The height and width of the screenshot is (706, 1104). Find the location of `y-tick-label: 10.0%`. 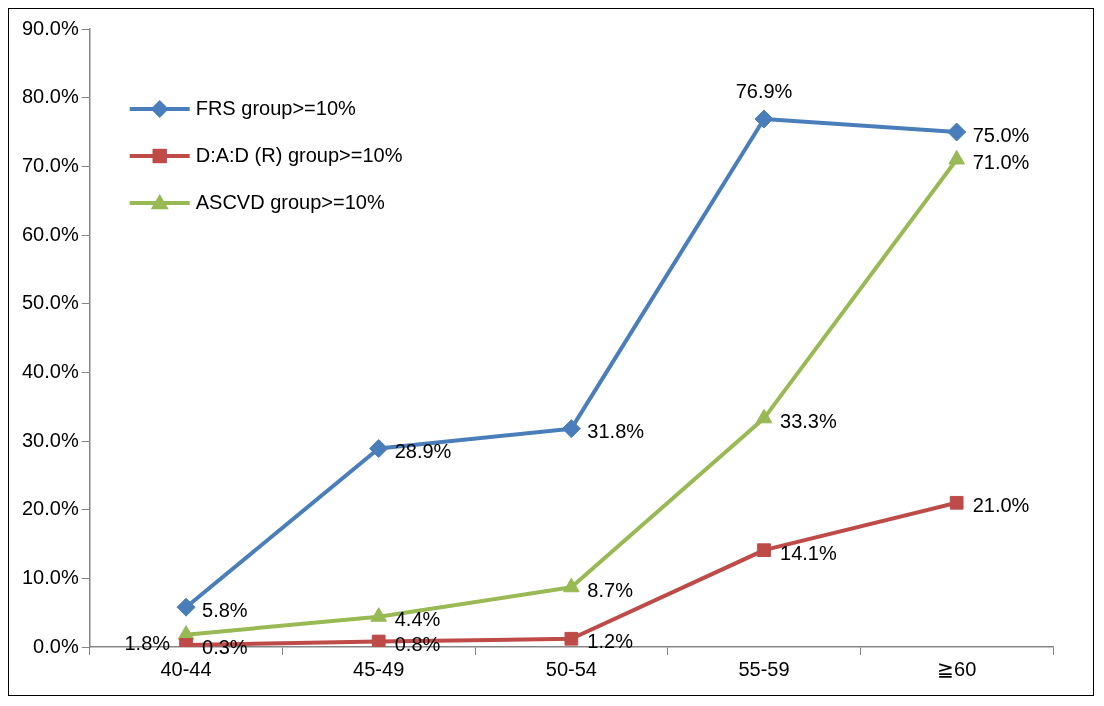

y-tick-label: 10.0% is located at coordinates (50, 576).